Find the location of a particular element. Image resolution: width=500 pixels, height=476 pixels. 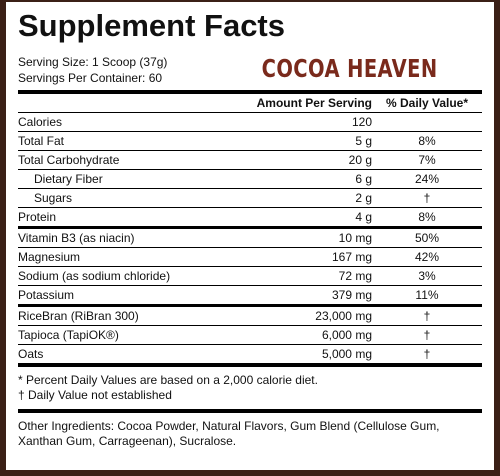

daily-value: 24% is located at coordinates (427, 179).